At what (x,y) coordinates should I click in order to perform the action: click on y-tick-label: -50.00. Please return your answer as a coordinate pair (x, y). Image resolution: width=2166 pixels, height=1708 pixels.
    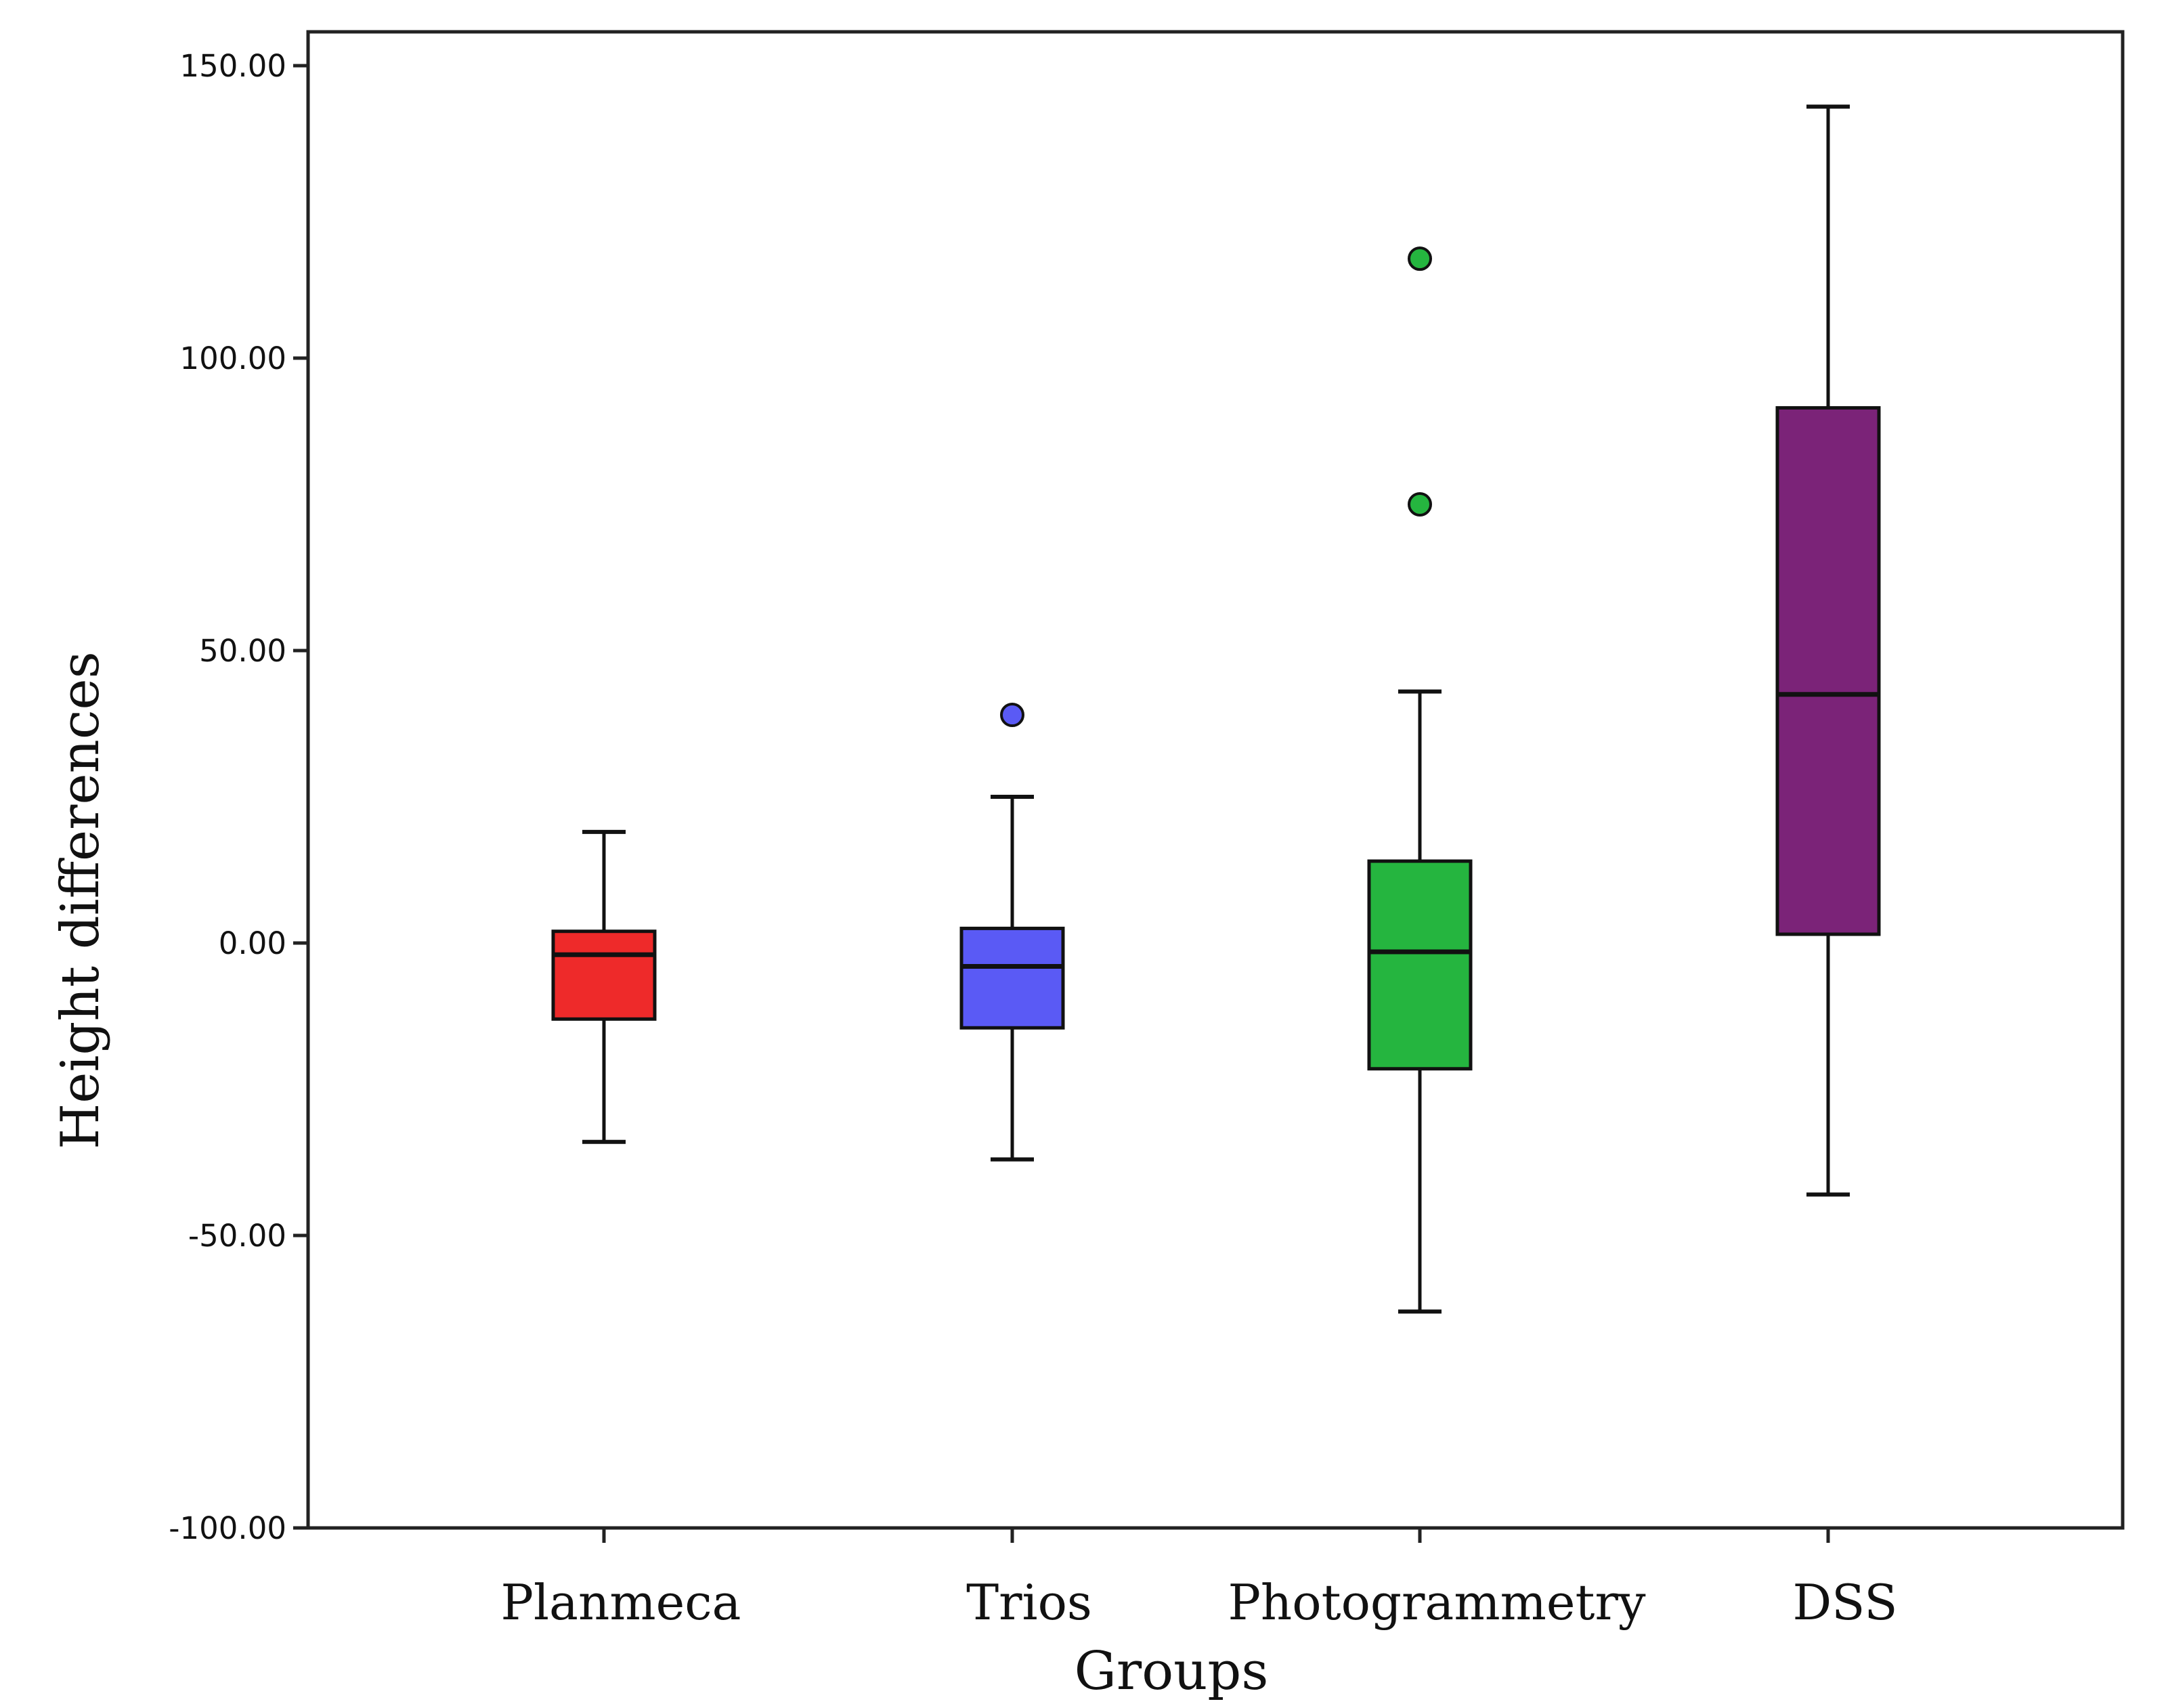
    Looking at the image, I should click on (237, 1236).